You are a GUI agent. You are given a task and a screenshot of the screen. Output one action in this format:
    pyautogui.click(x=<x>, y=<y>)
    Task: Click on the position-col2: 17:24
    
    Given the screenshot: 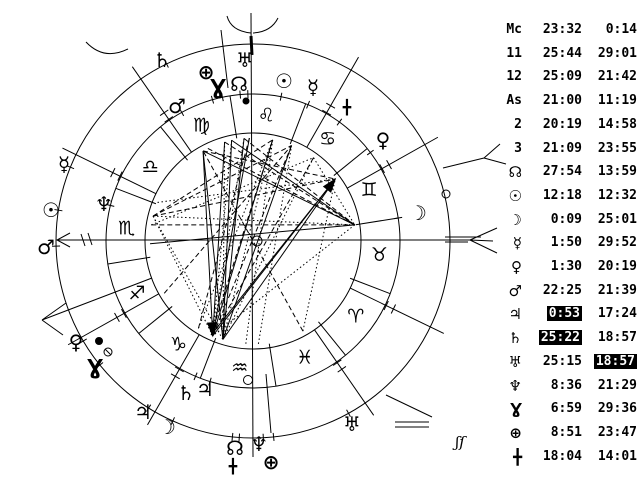 What is the action you would take?
    pyautogui.click(x=617, y=314)
    